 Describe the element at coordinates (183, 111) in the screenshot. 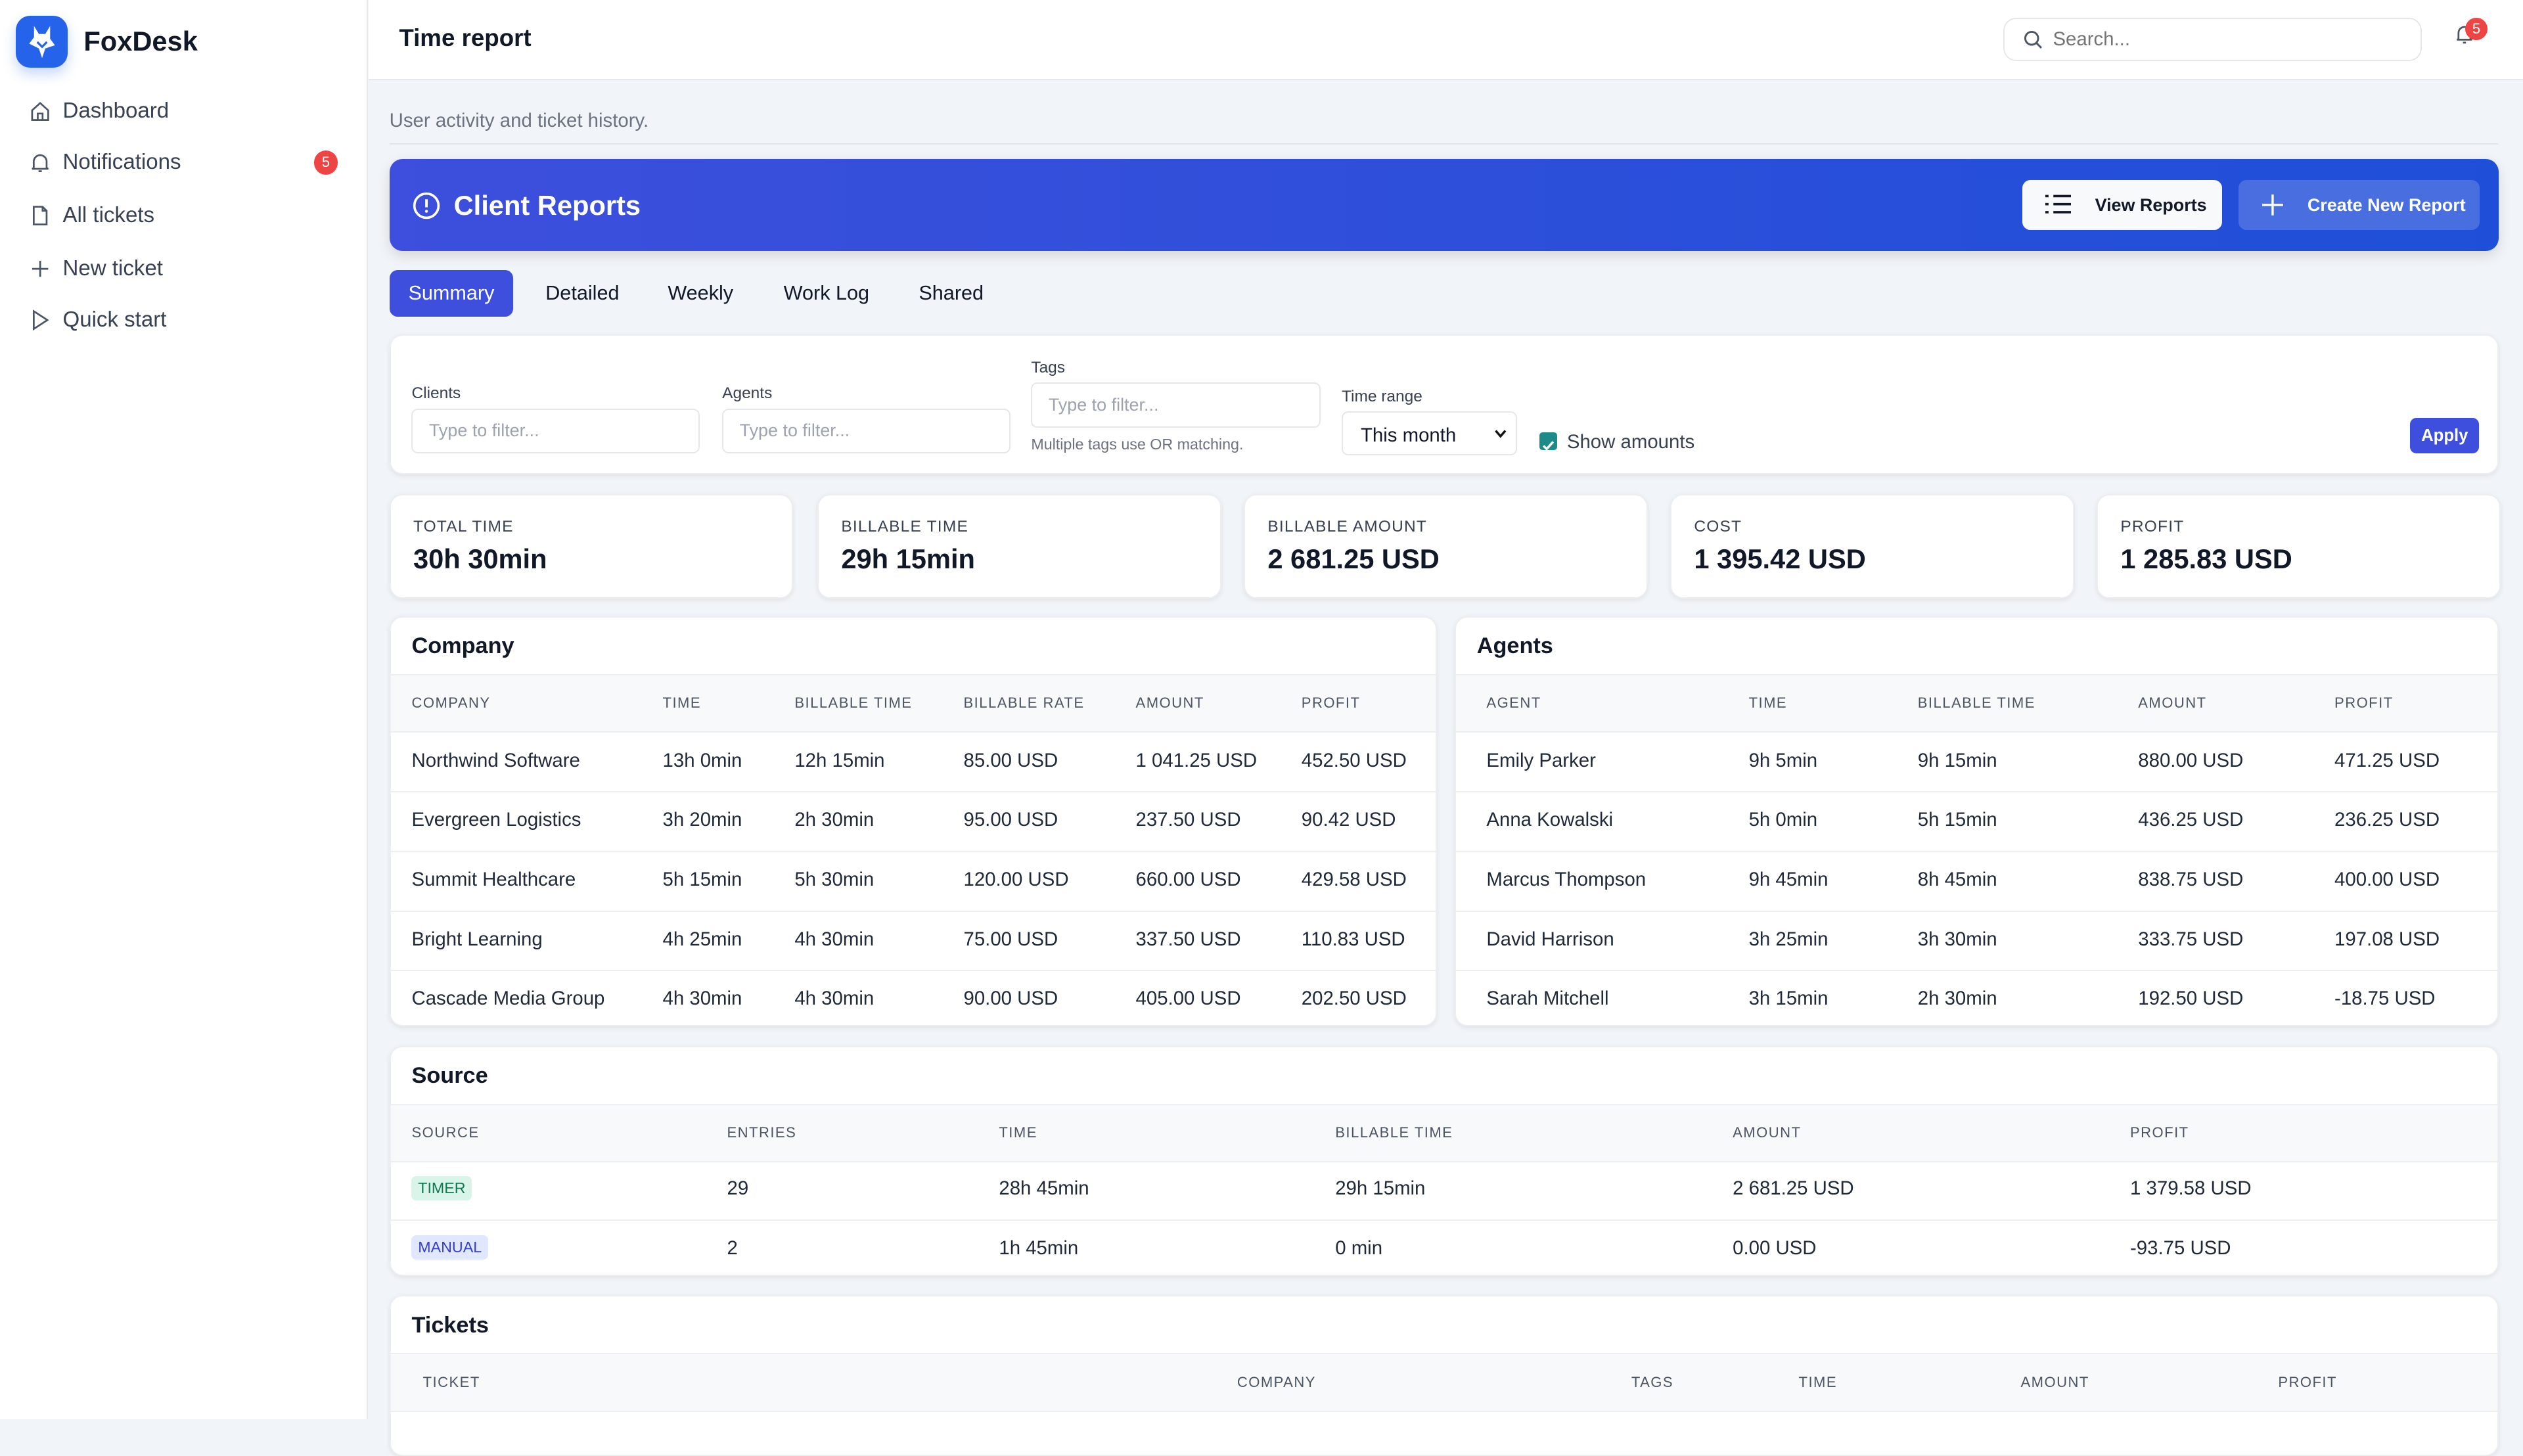

I see `sidebar-item-dashboard: Dashboard` at that location.